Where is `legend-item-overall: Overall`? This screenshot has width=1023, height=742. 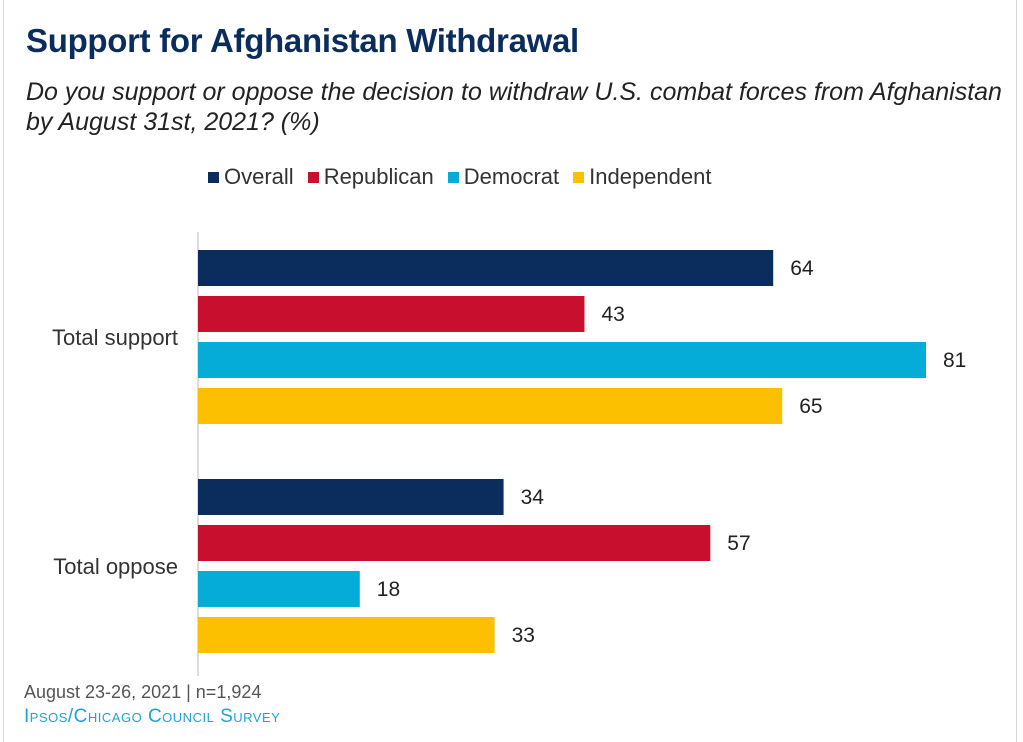 legend-item-overall: Overall is located at coordinates (251, 177).